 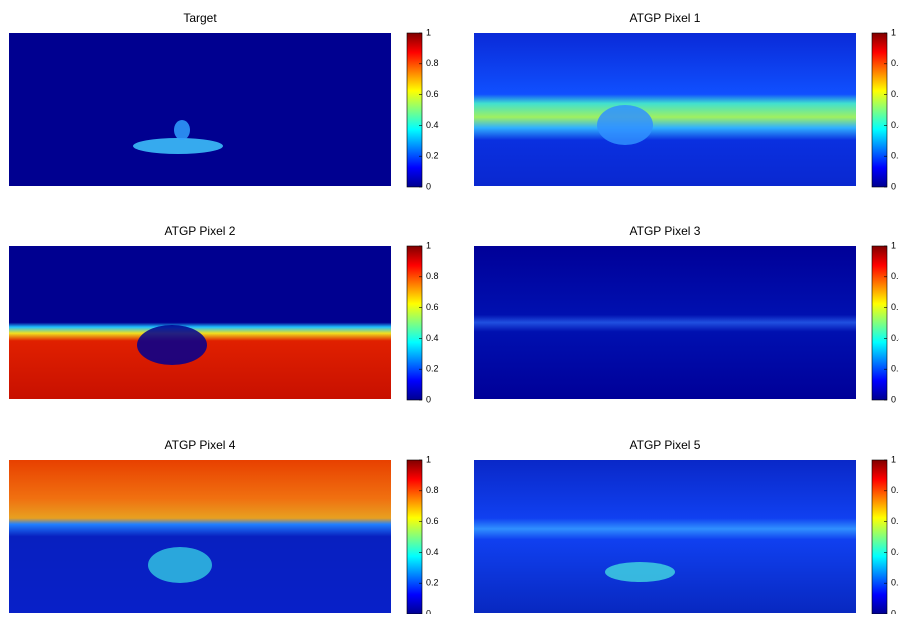 What do you see at coordinates (200, 18) in the screenshot?
I see `panel-title: Target` at bounding box center [200, 18].